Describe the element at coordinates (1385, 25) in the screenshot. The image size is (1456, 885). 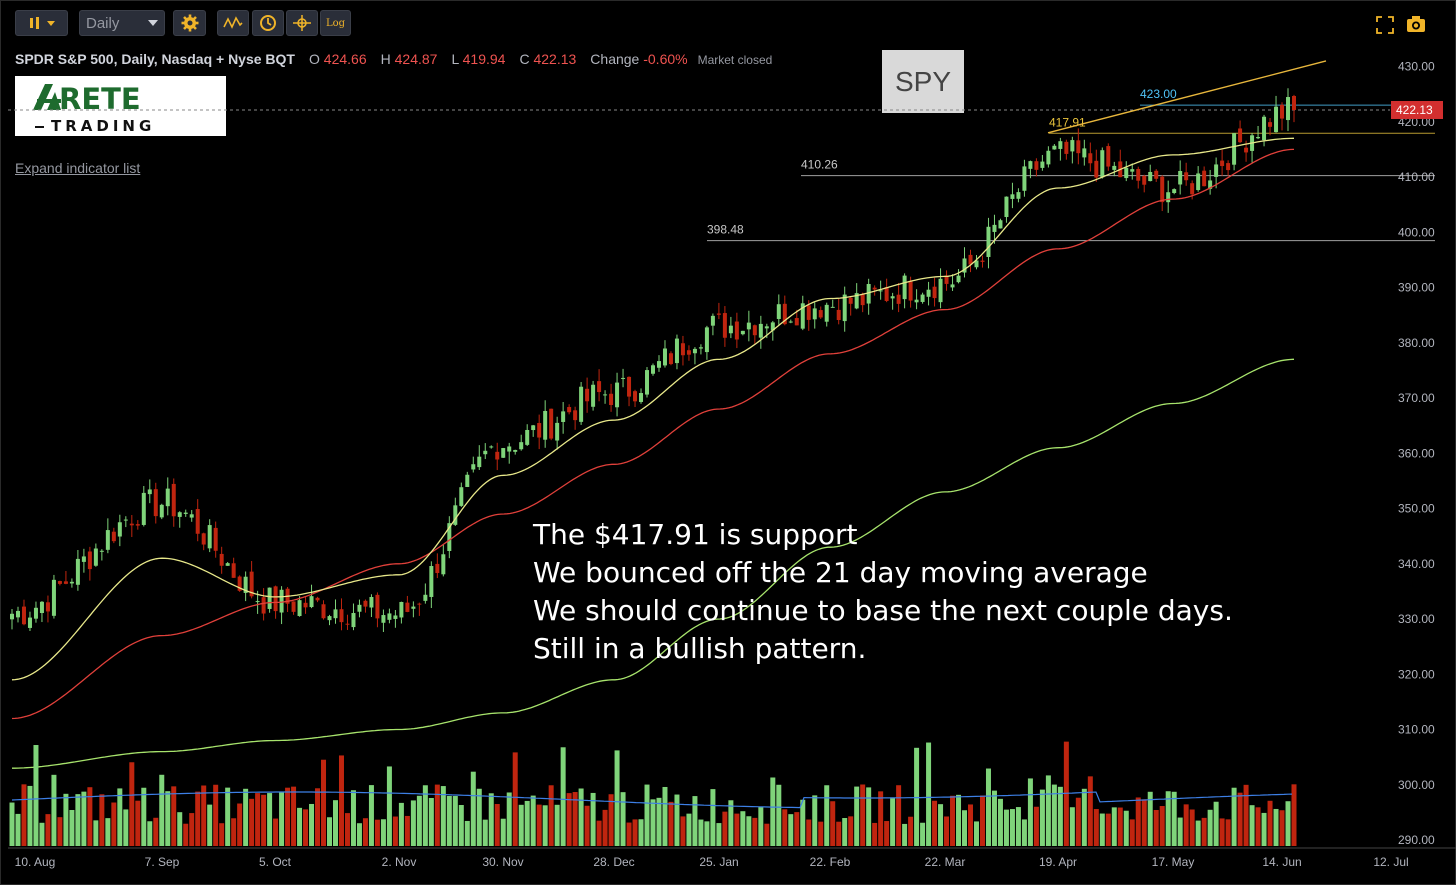
I see `fullscreen-icon` at that location.